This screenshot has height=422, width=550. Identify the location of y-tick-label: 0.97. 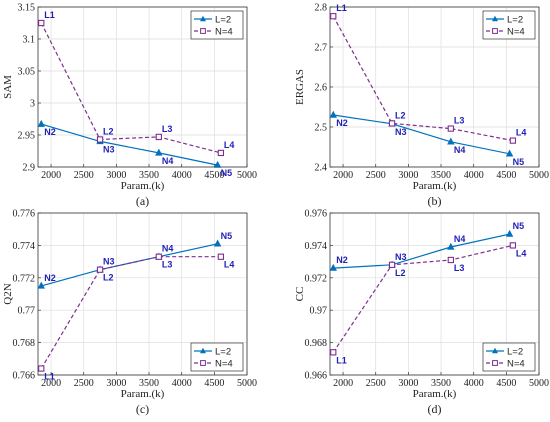
(319, 311).